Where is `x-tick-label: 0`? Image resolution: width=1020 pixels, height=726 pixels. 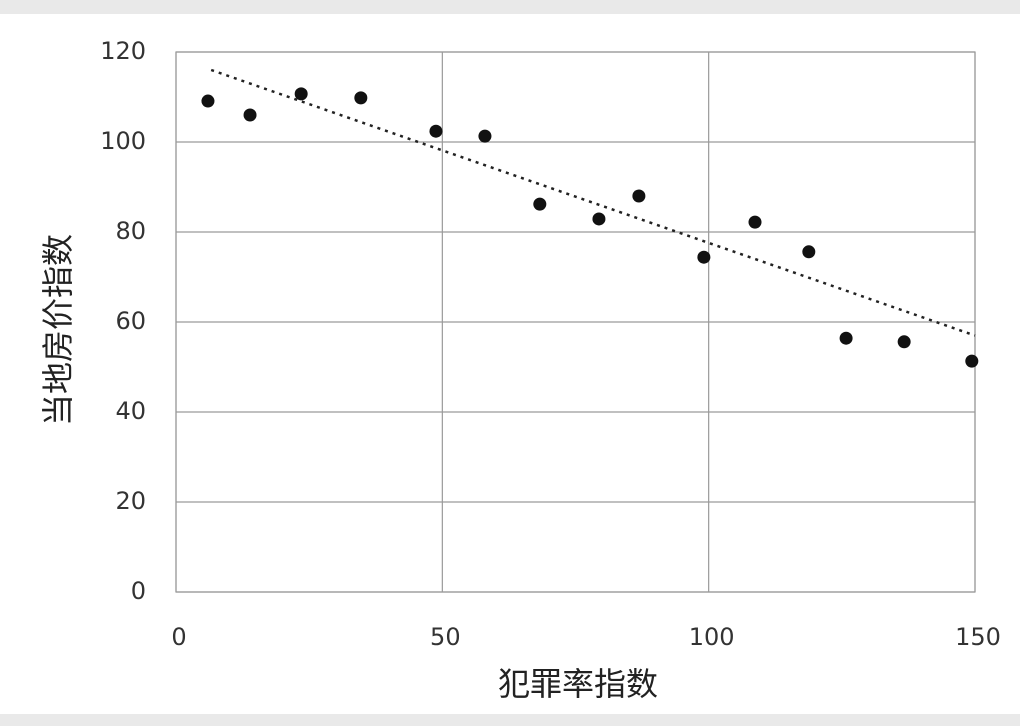 x-tick-label: 0 is located at coordinates (178, 637).